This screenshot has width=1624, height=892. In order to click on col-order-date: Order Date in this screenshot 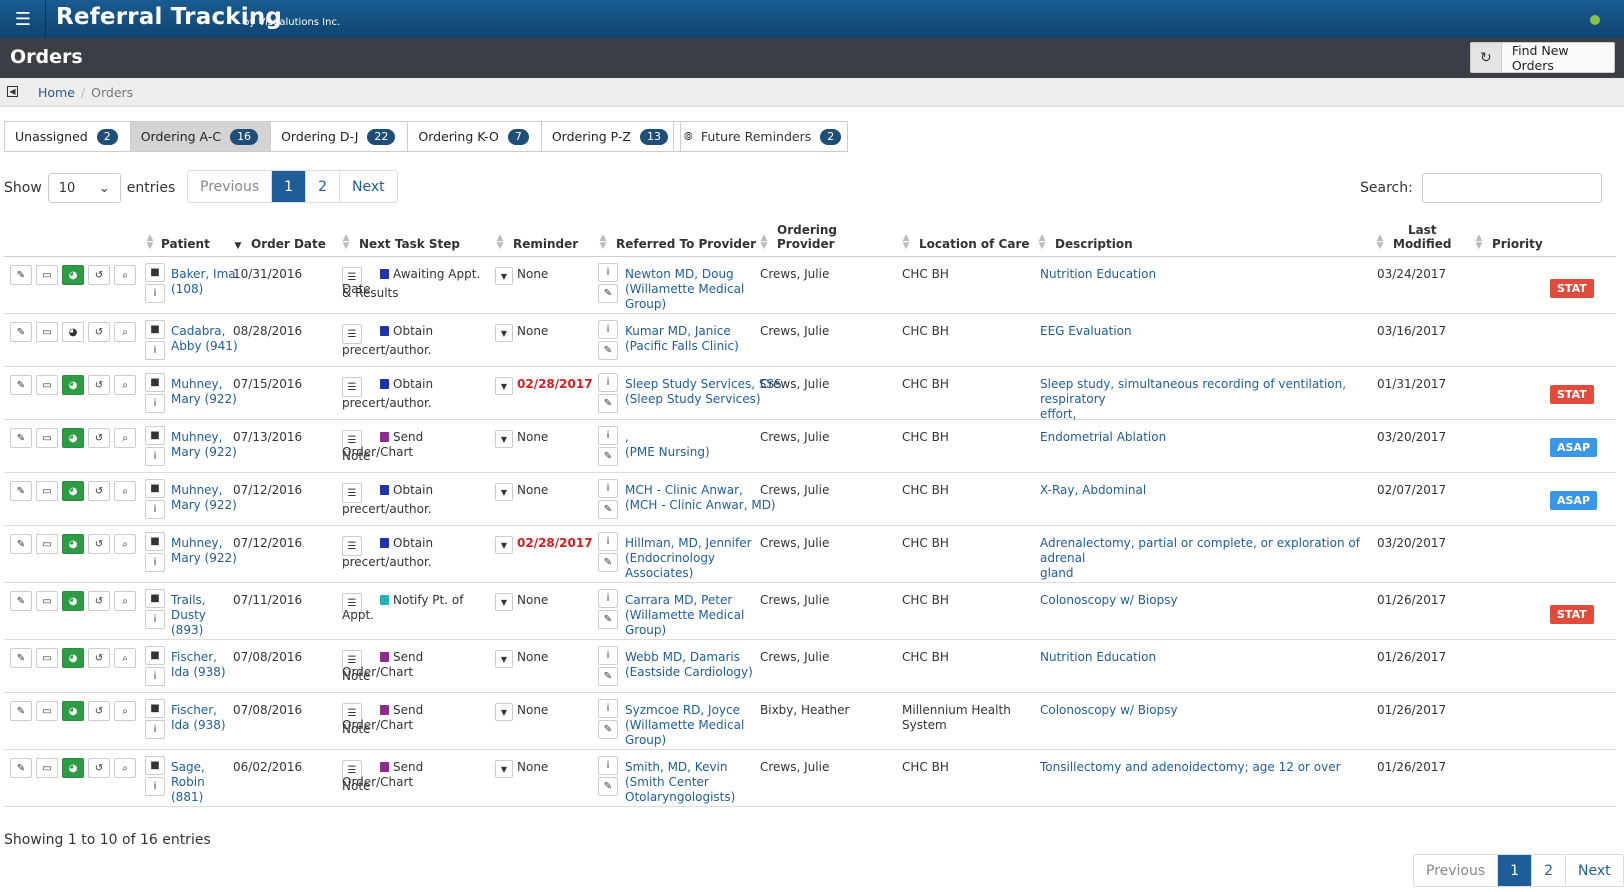, I will do `click(288, 244)`.